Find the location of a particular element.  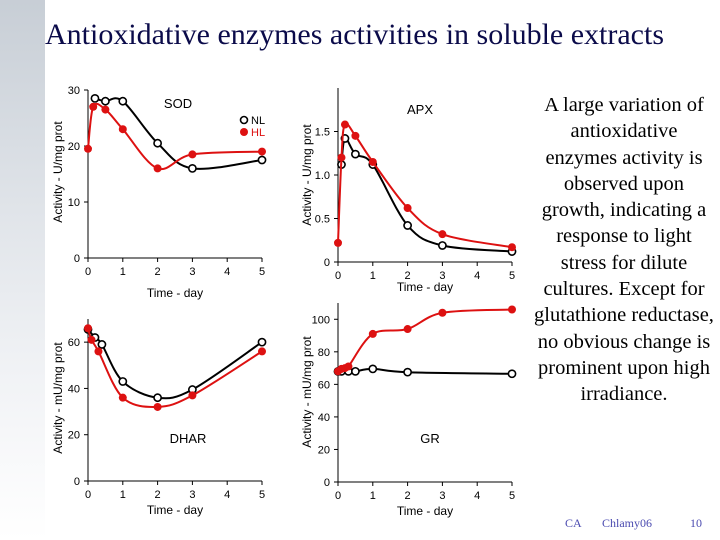

y-tick-label: 1.5 is located at coordinates (322, 133).